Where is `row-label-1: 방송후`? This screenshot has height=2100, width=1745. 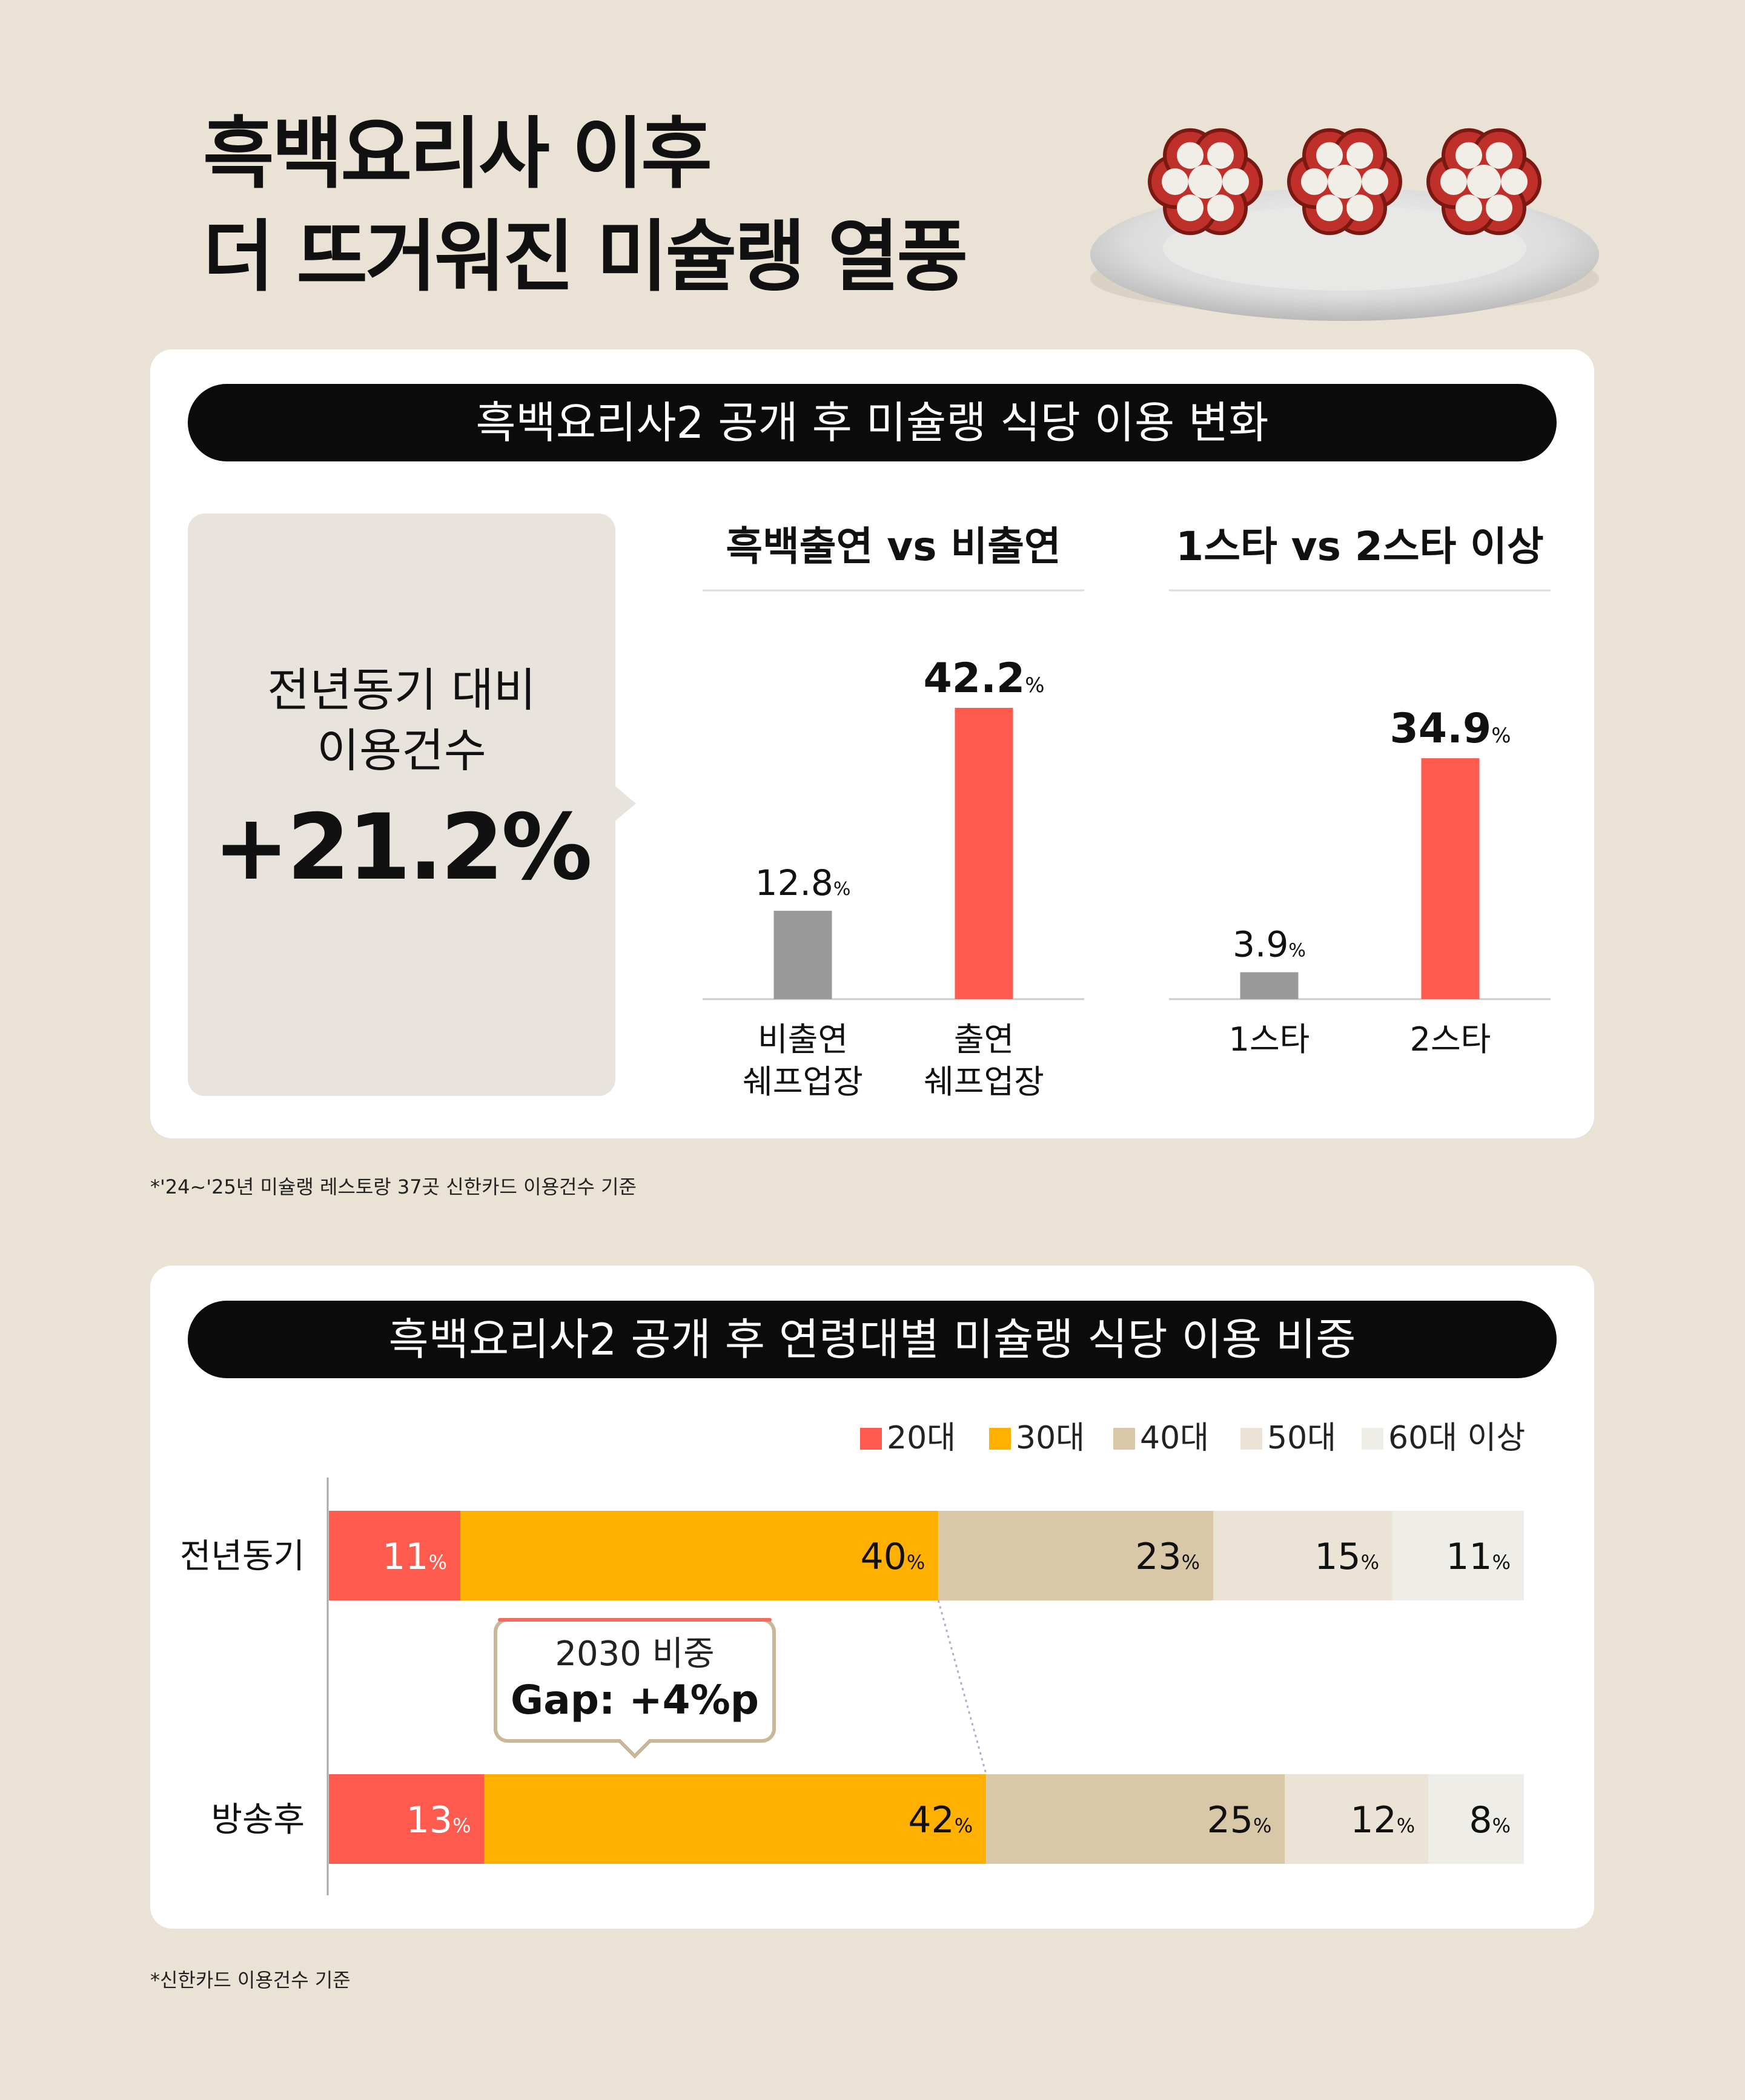
row-label-1: 방송후 is located at coordinates (258, 1820).